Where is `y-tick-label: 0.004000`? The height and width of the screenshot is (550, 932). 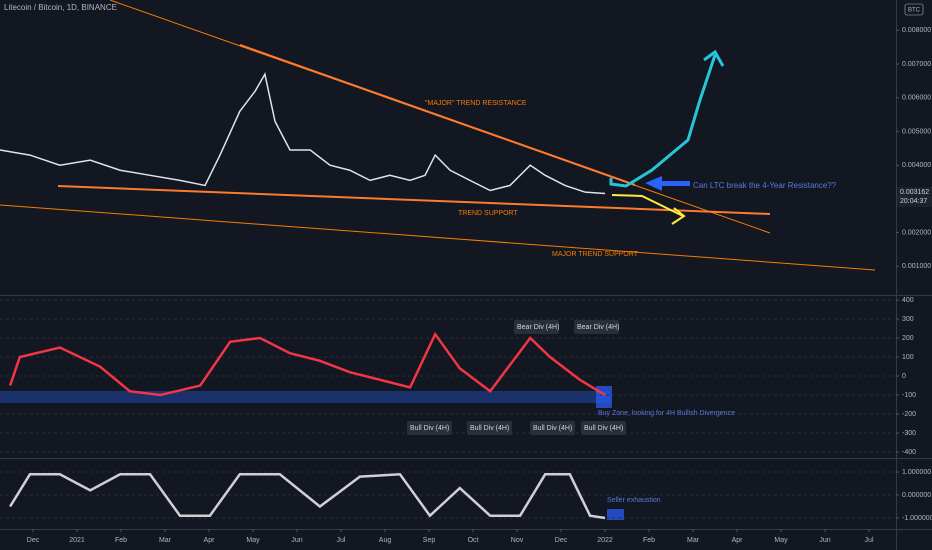
y-tick-label: 0.004000 is located at coordinates (916, 165).